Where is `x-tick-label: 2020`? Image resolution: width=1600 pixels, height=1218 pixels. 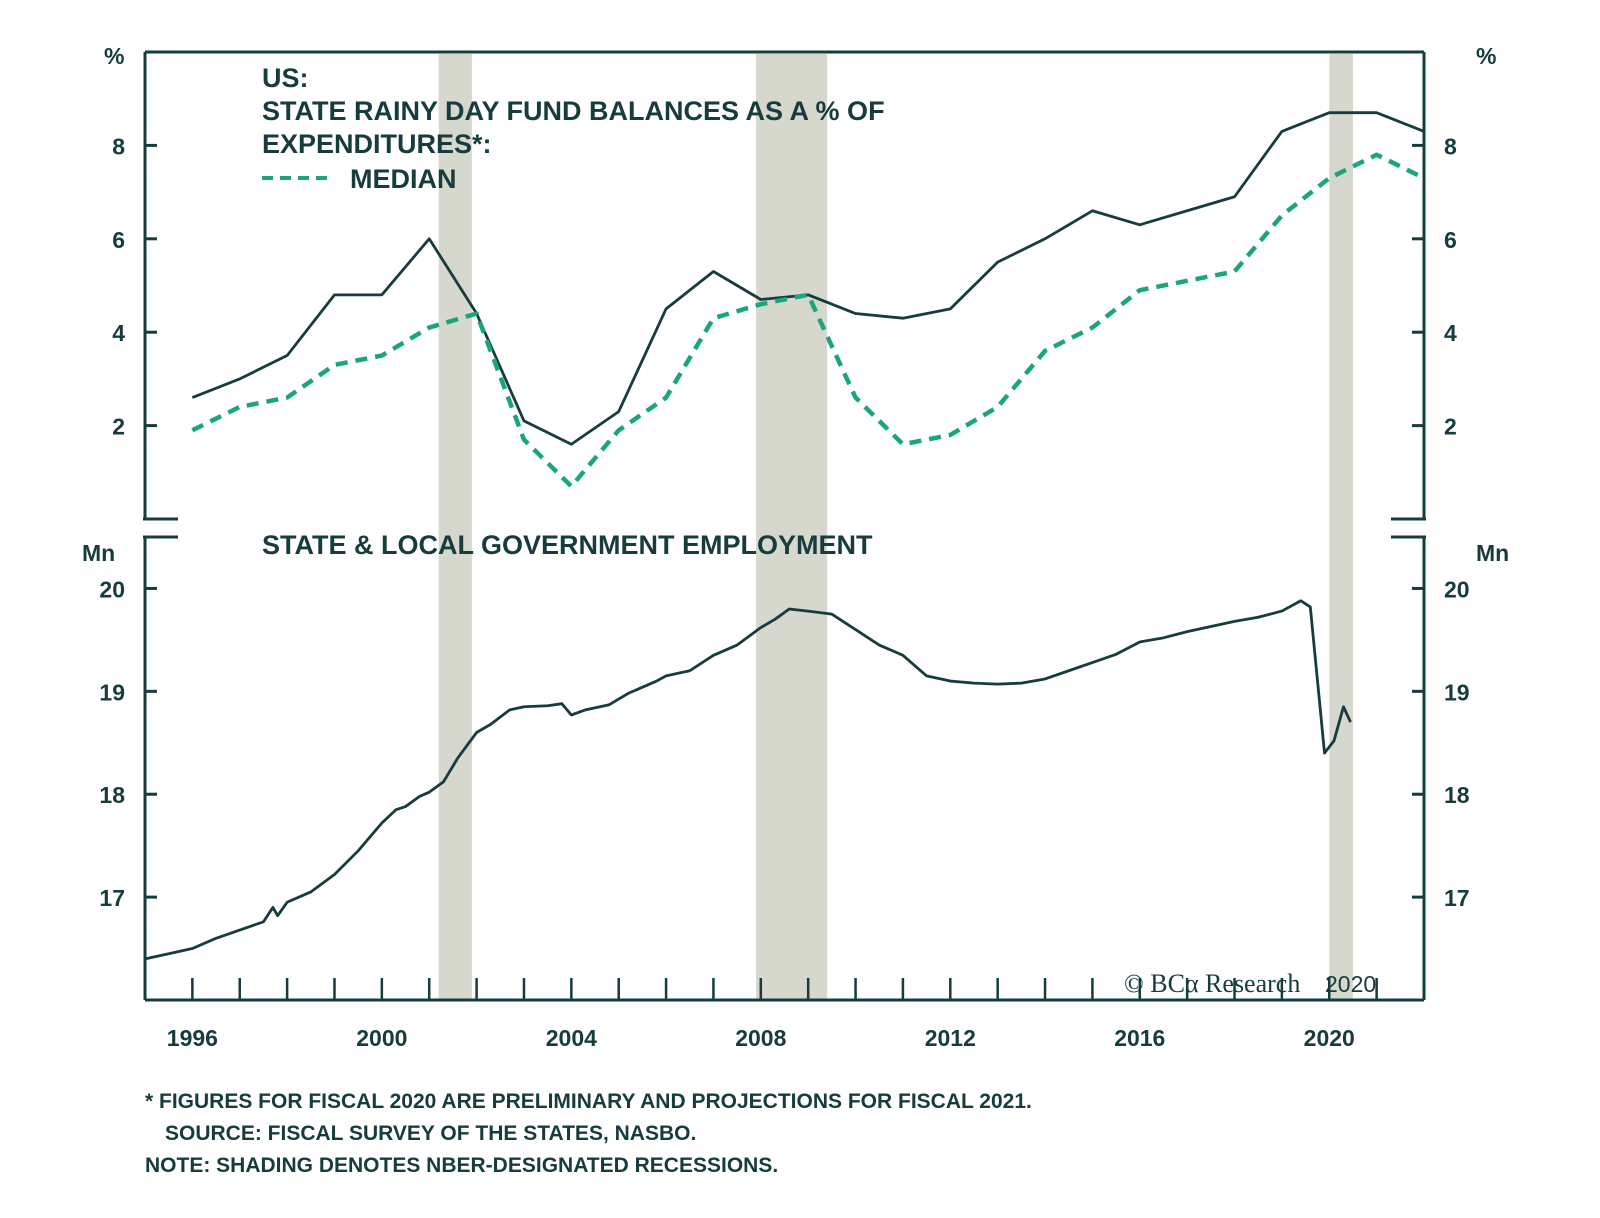
x-tick-label: 2020 is located at coordinates (1329, 1038).